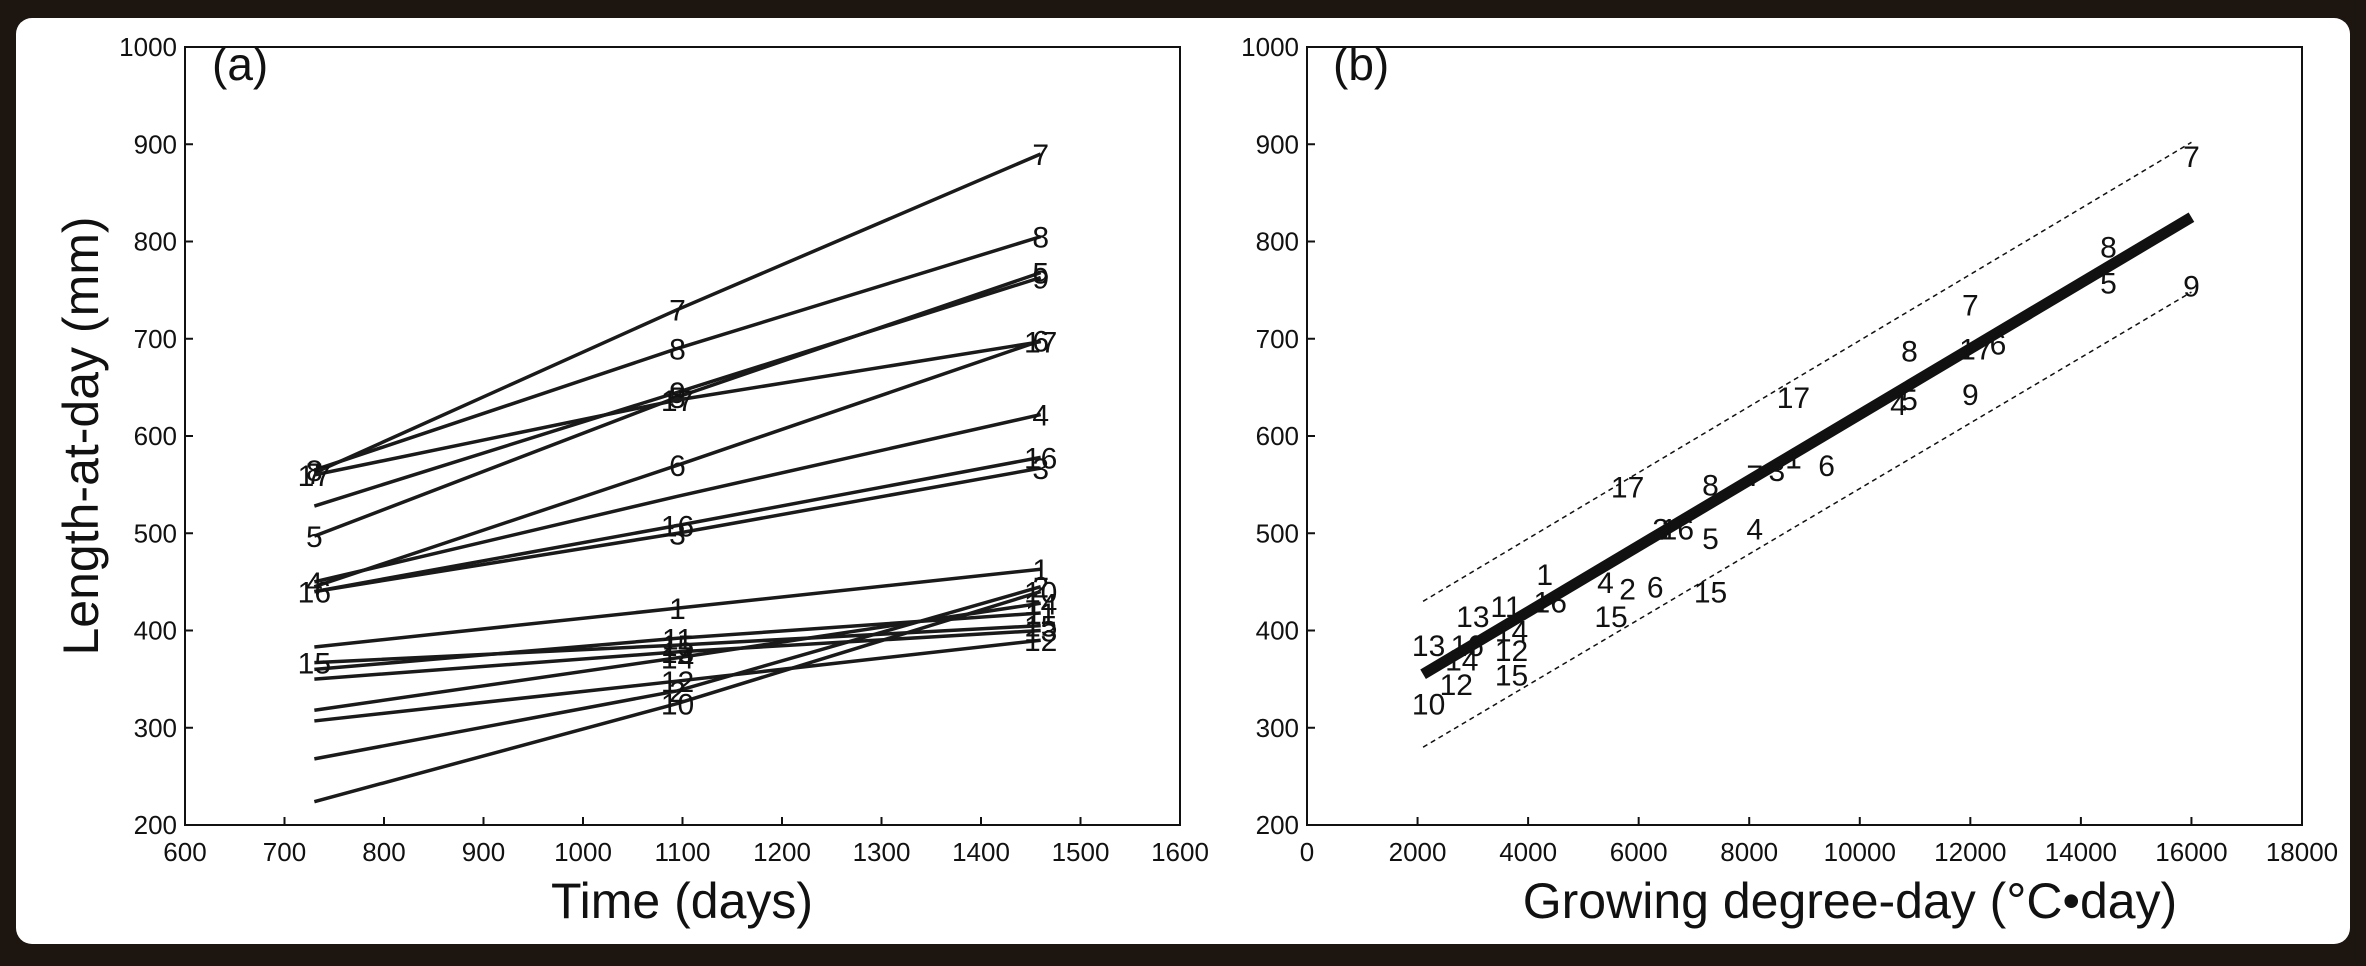  I want to click on chart-a-series-6-line, so click(677, 464).